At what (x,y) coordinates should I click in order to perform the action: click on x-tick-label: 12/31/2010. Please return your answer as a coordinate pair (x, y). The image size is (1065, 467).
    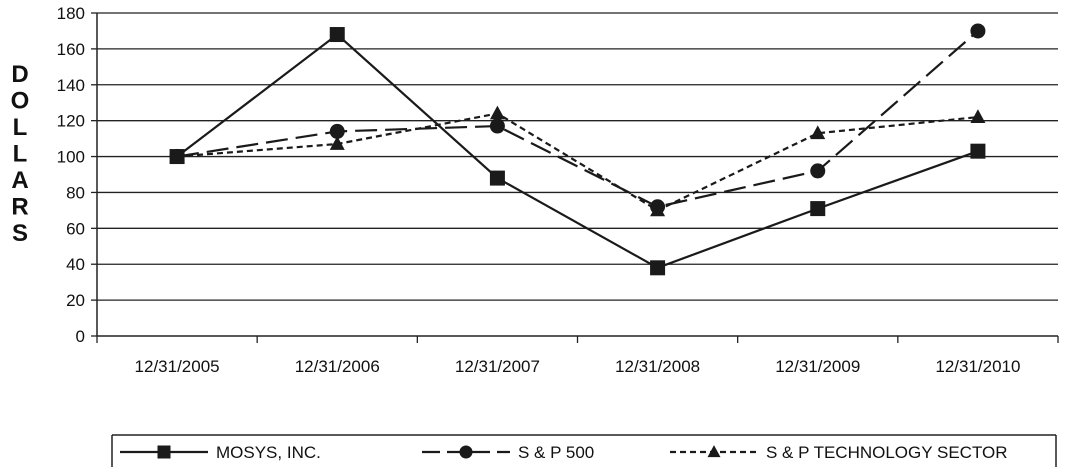
    Looking at the image, I should click on (977, 366).